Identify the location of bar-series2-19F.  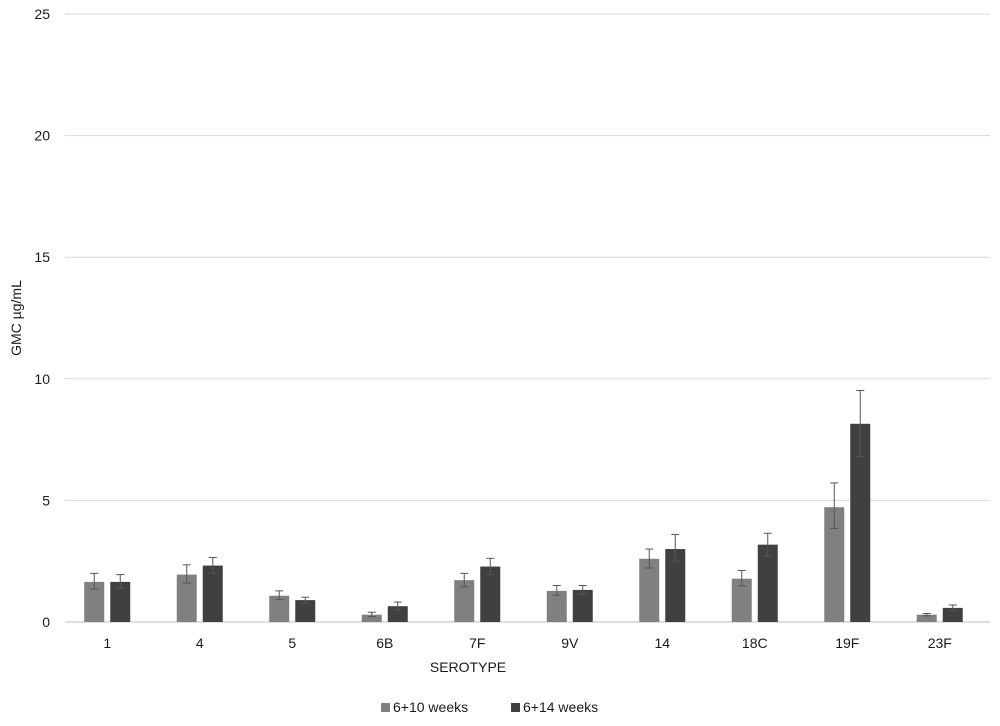
(860, 522).